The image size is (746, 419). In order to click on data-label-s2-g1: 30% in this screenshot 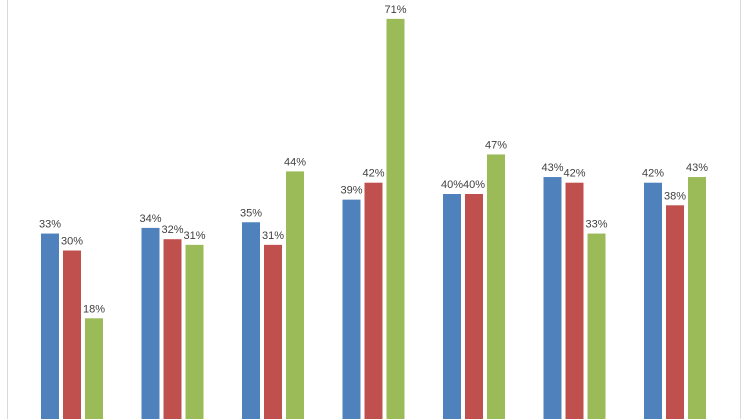, I will do `click(72, 242)`.